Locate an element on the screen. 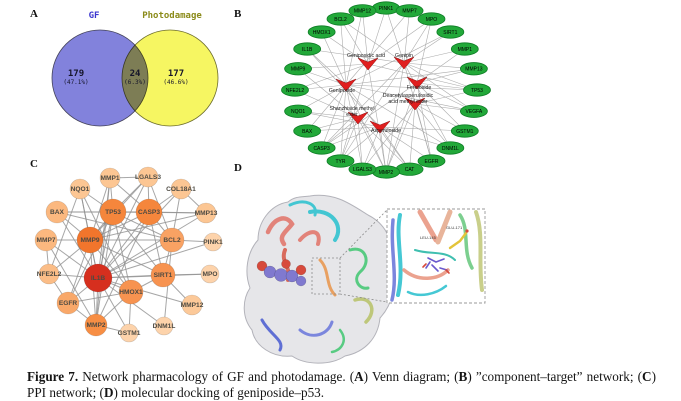  target-label: VEGFA is located at coordinates (474, 112).